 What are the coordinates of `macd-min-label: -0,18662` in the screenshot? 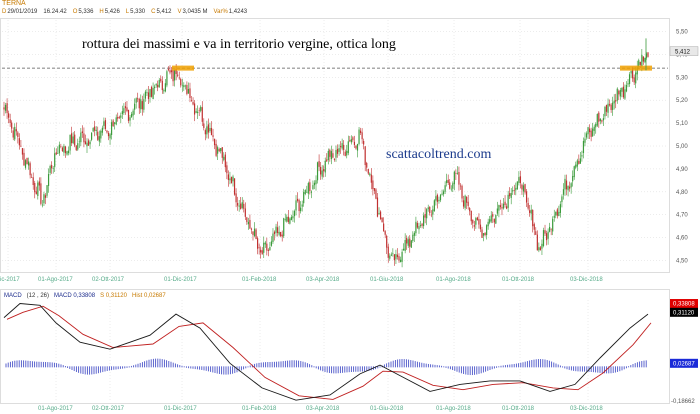 It's located at (683, 402).